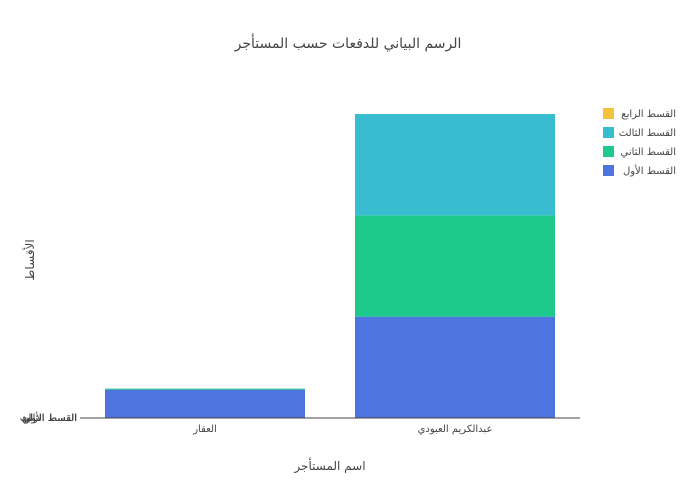  Describe the element at coordinates (348, 42) in the screenshot. I see `chart-title: الرسم البياني للدفعات حسب المستأجر` at that location.